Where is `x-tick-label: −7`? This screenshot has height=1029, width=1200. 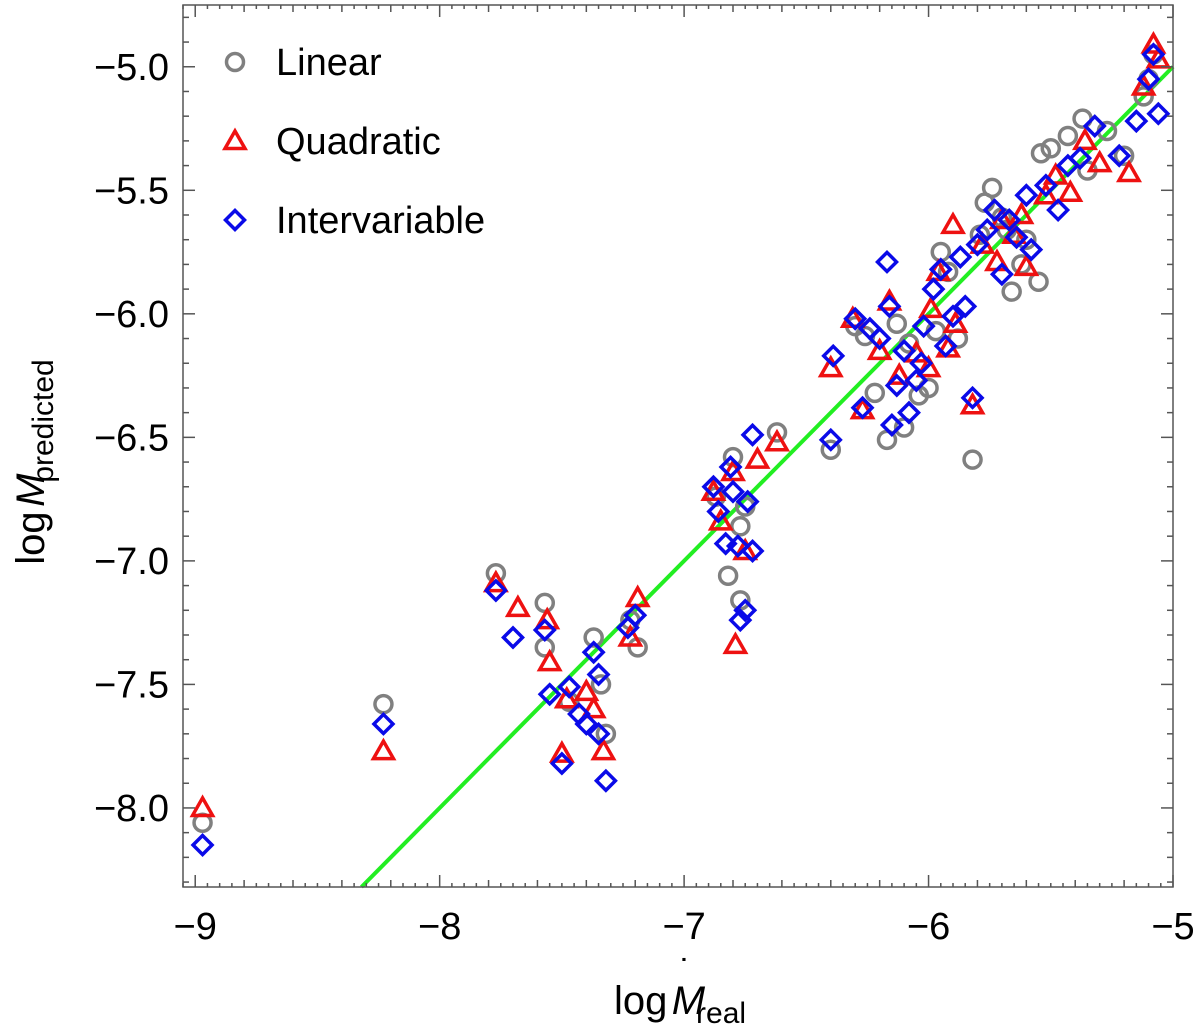
x-tick-label: −7 is located at coordinates (683, 927).